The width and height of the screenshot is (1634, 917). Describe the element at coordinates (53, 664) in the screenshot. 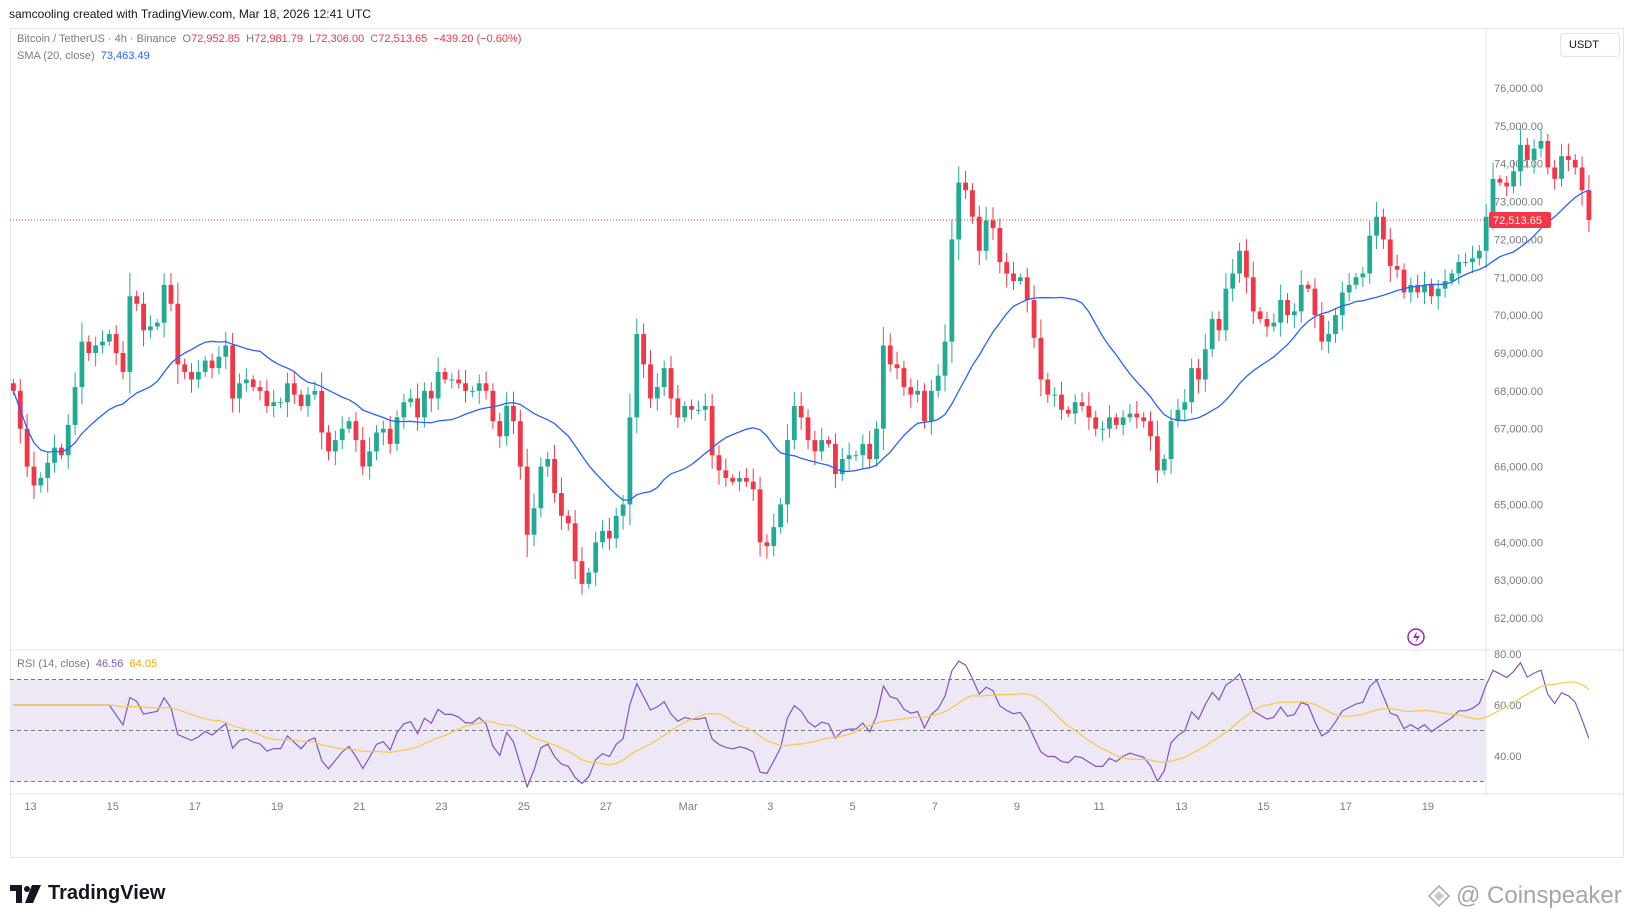

I see `rsi-label: RSI (14, close)` at that location.